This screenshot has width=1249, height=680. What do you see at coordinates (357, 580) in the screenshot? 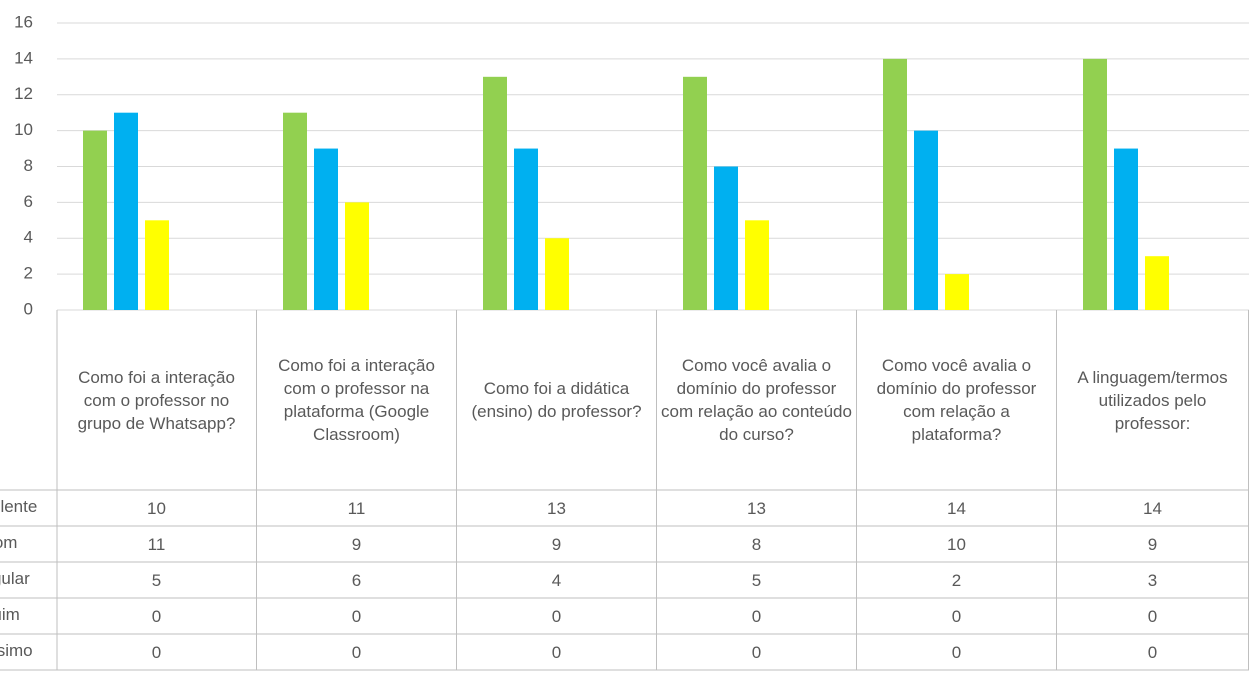
I see `table-value: 6` at bounding box center [357, 580].